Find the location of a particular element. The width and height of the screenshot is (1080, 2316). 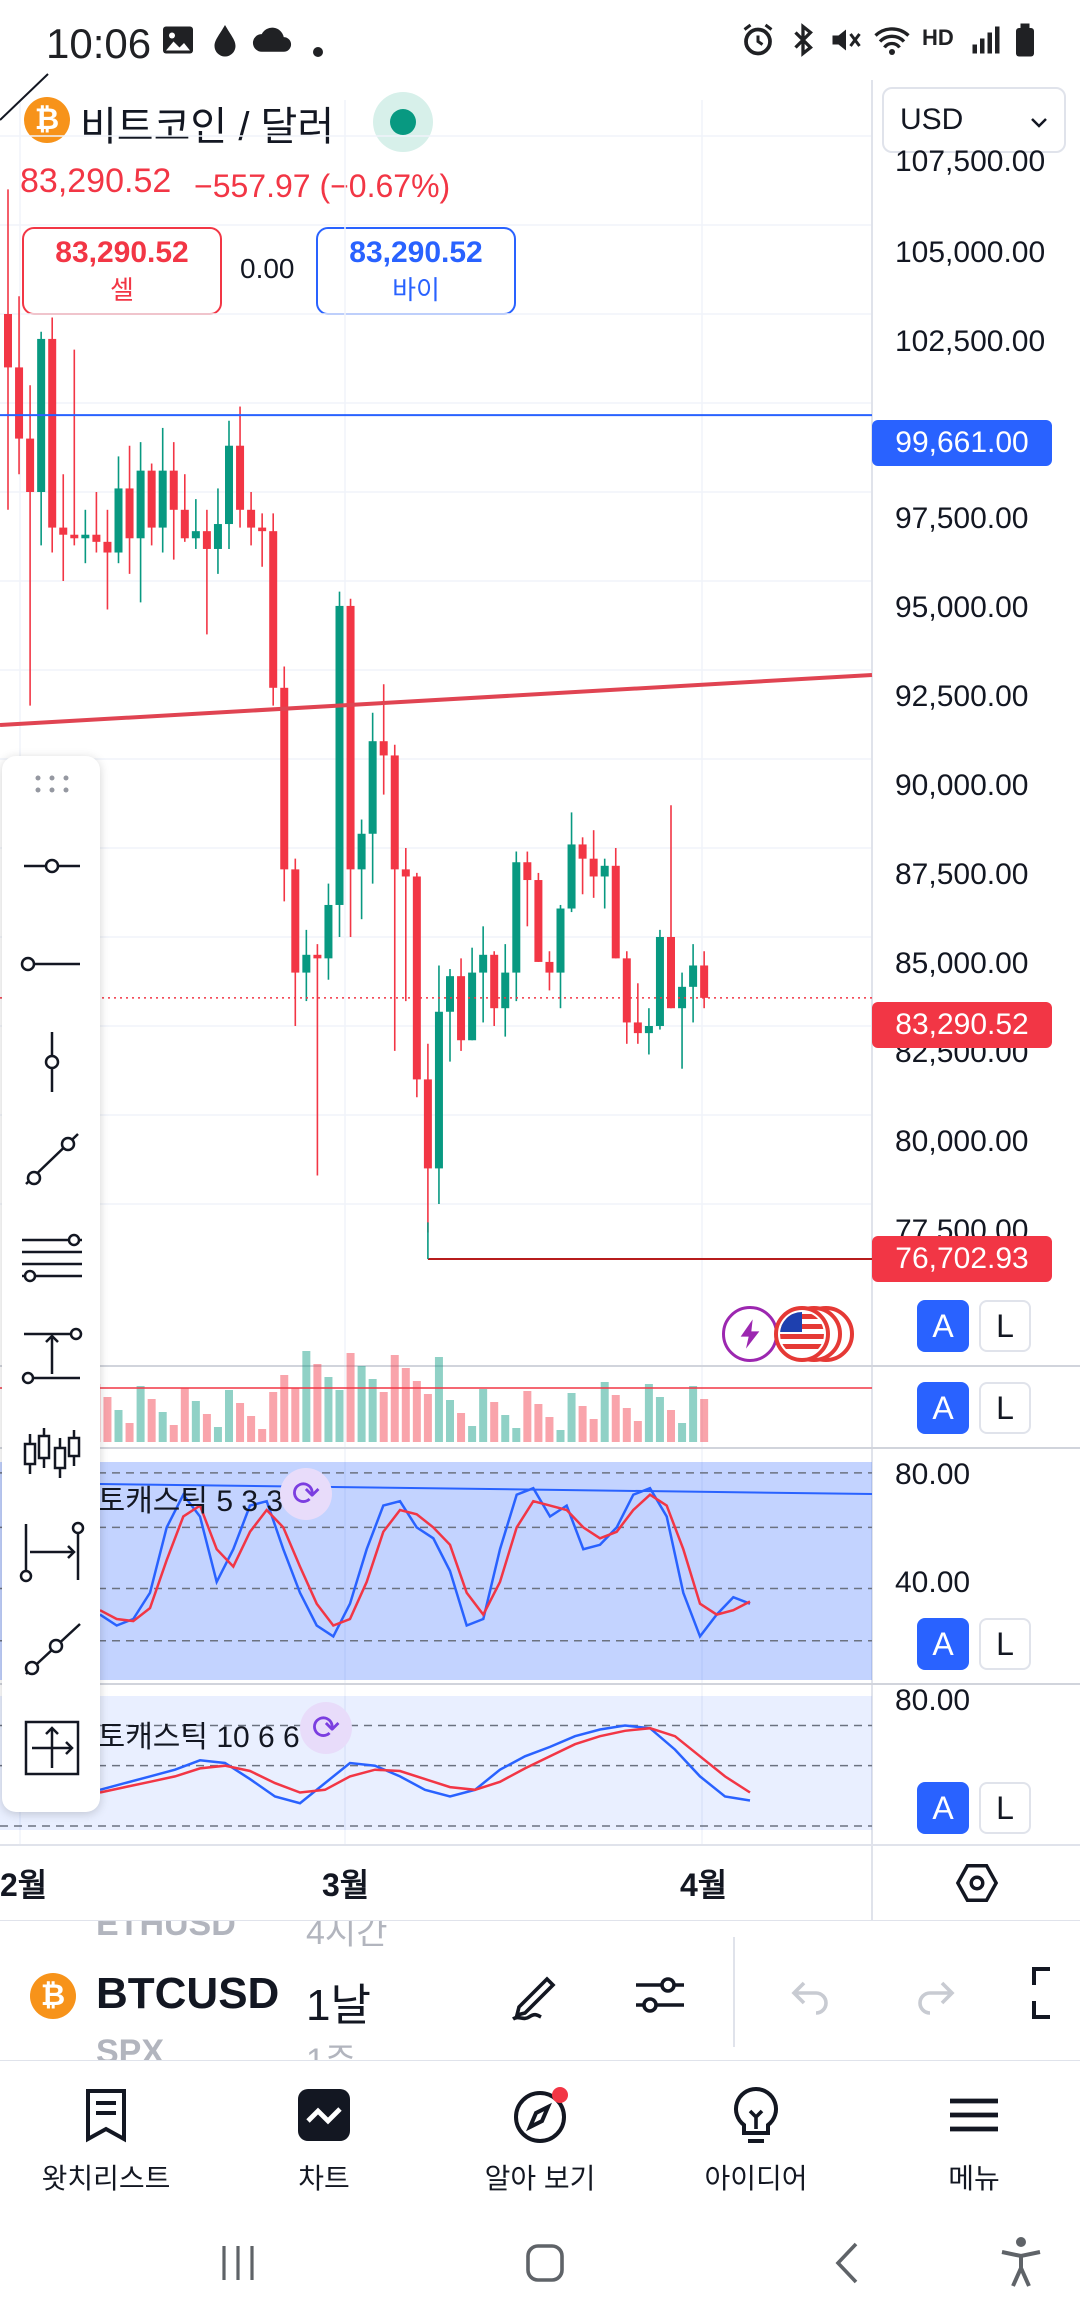

currency-select: USD is located at coordinates (974, 120).